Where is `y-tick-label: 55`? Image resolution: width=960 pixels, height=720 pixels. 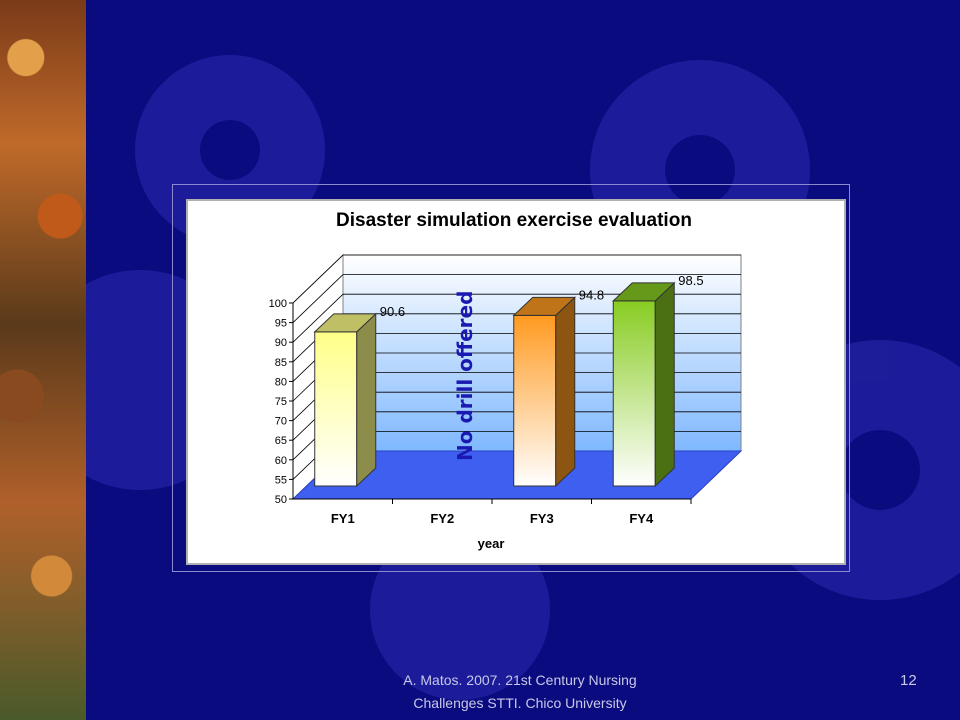 y-tick-label: 55 is located at coordinates (281, 480).